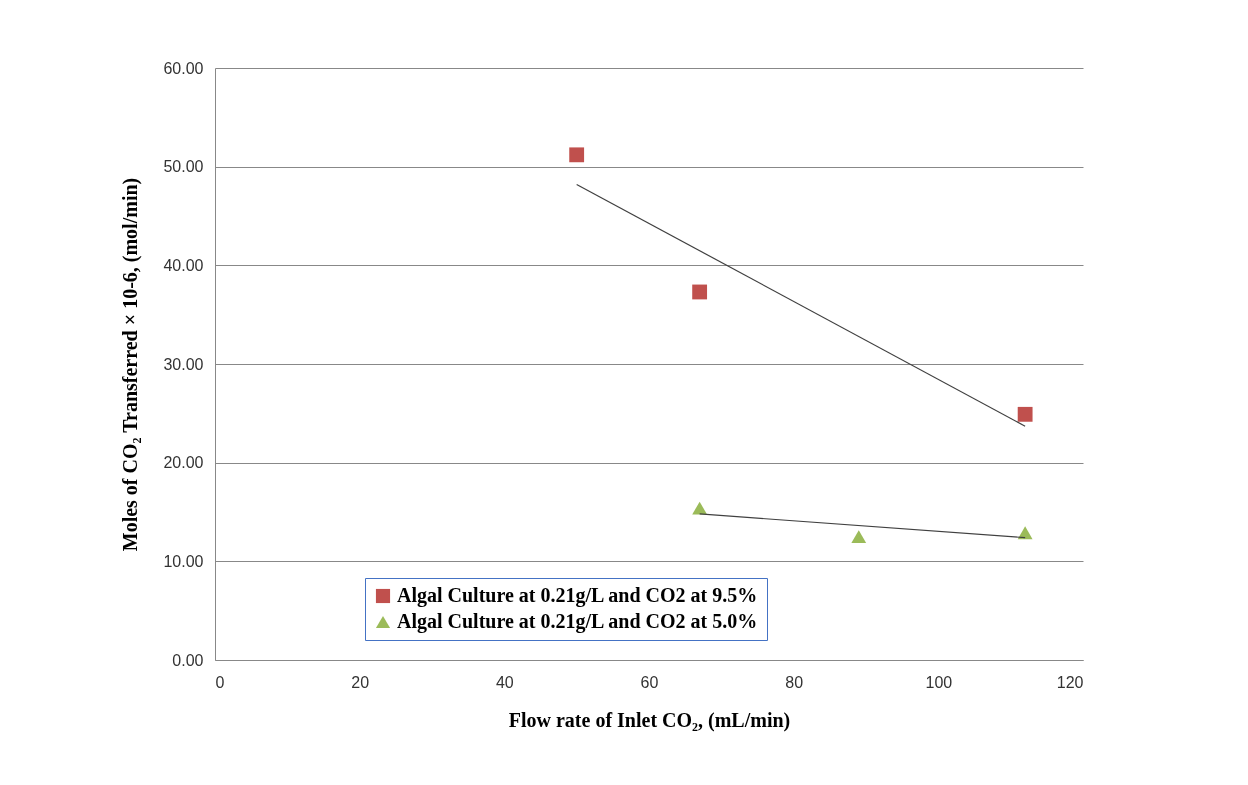 The height and width of the screenshot is (785, 1248). I want to click on legend-label: Algal Culture at 0.21g/L and CO2 at 9.5%, so click(577, 595).